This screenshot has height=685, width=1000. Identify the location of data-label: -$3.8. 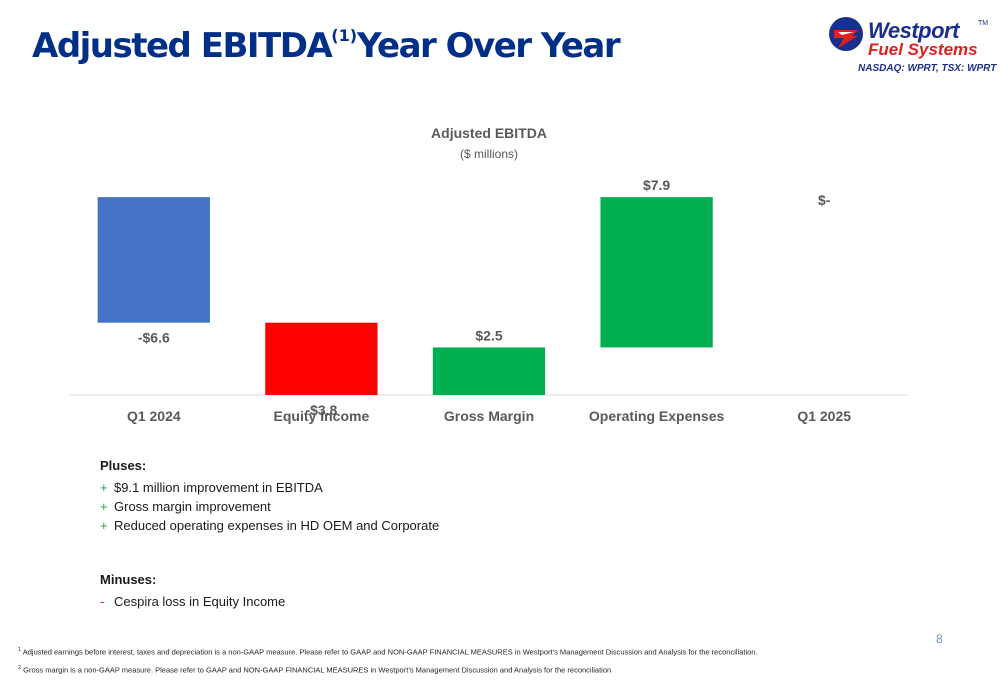
(321, 410).